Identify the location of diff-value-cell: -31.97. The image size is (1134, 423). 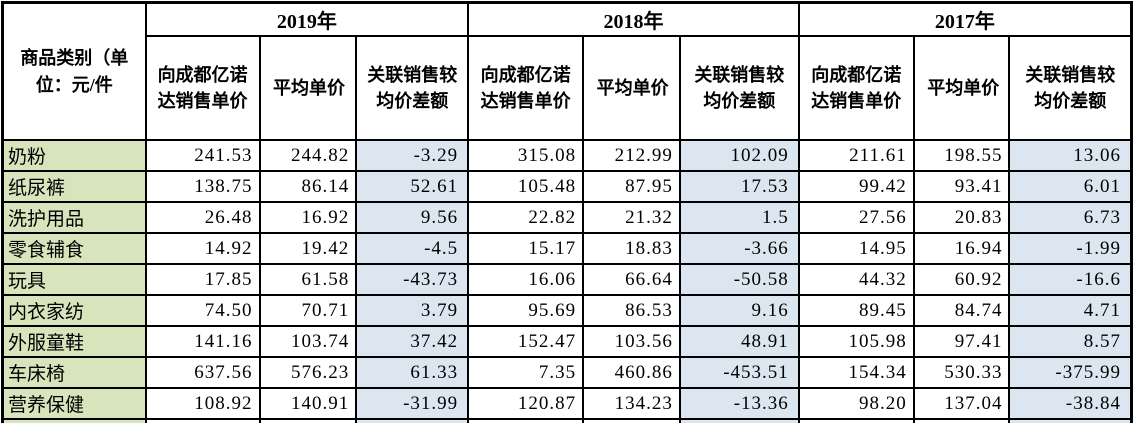
(412, 420).